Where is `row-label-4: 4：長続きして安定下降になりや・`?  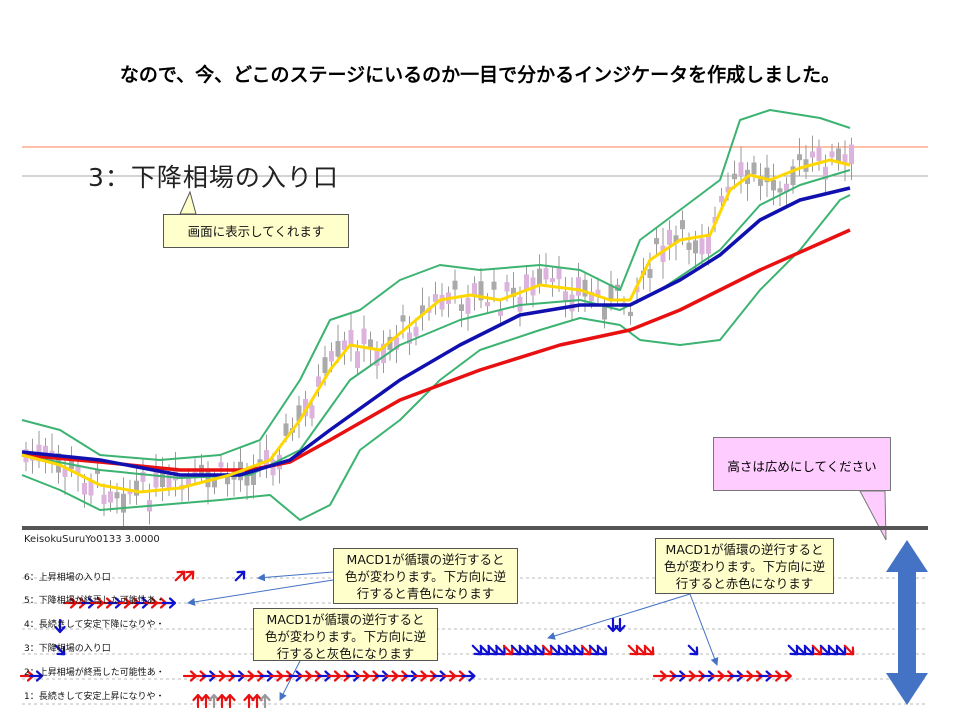 row-label-4: 4：長続きして安定下降になりや・ is located at coordinates (94, 625).